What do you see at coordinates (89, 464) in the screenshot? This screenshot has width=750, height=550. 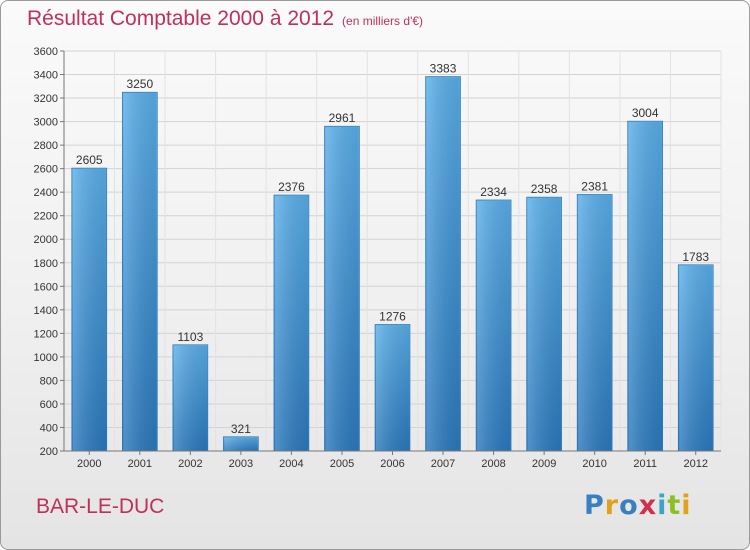 I see `x-tick-label: 2000` at bounding box center [89, 464].